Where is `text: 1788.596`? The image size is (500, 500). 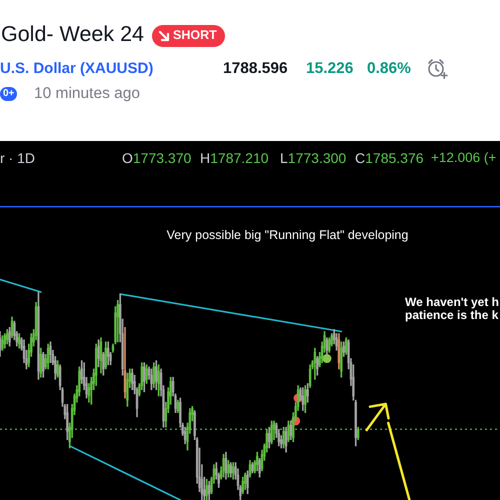
text: 1788.596 is located at coordinates (255, 69).